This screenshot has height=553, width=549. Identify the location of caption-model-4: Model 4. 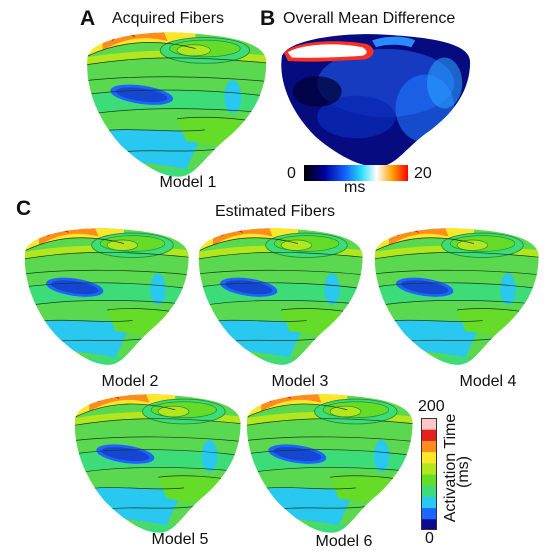
(488, 381).